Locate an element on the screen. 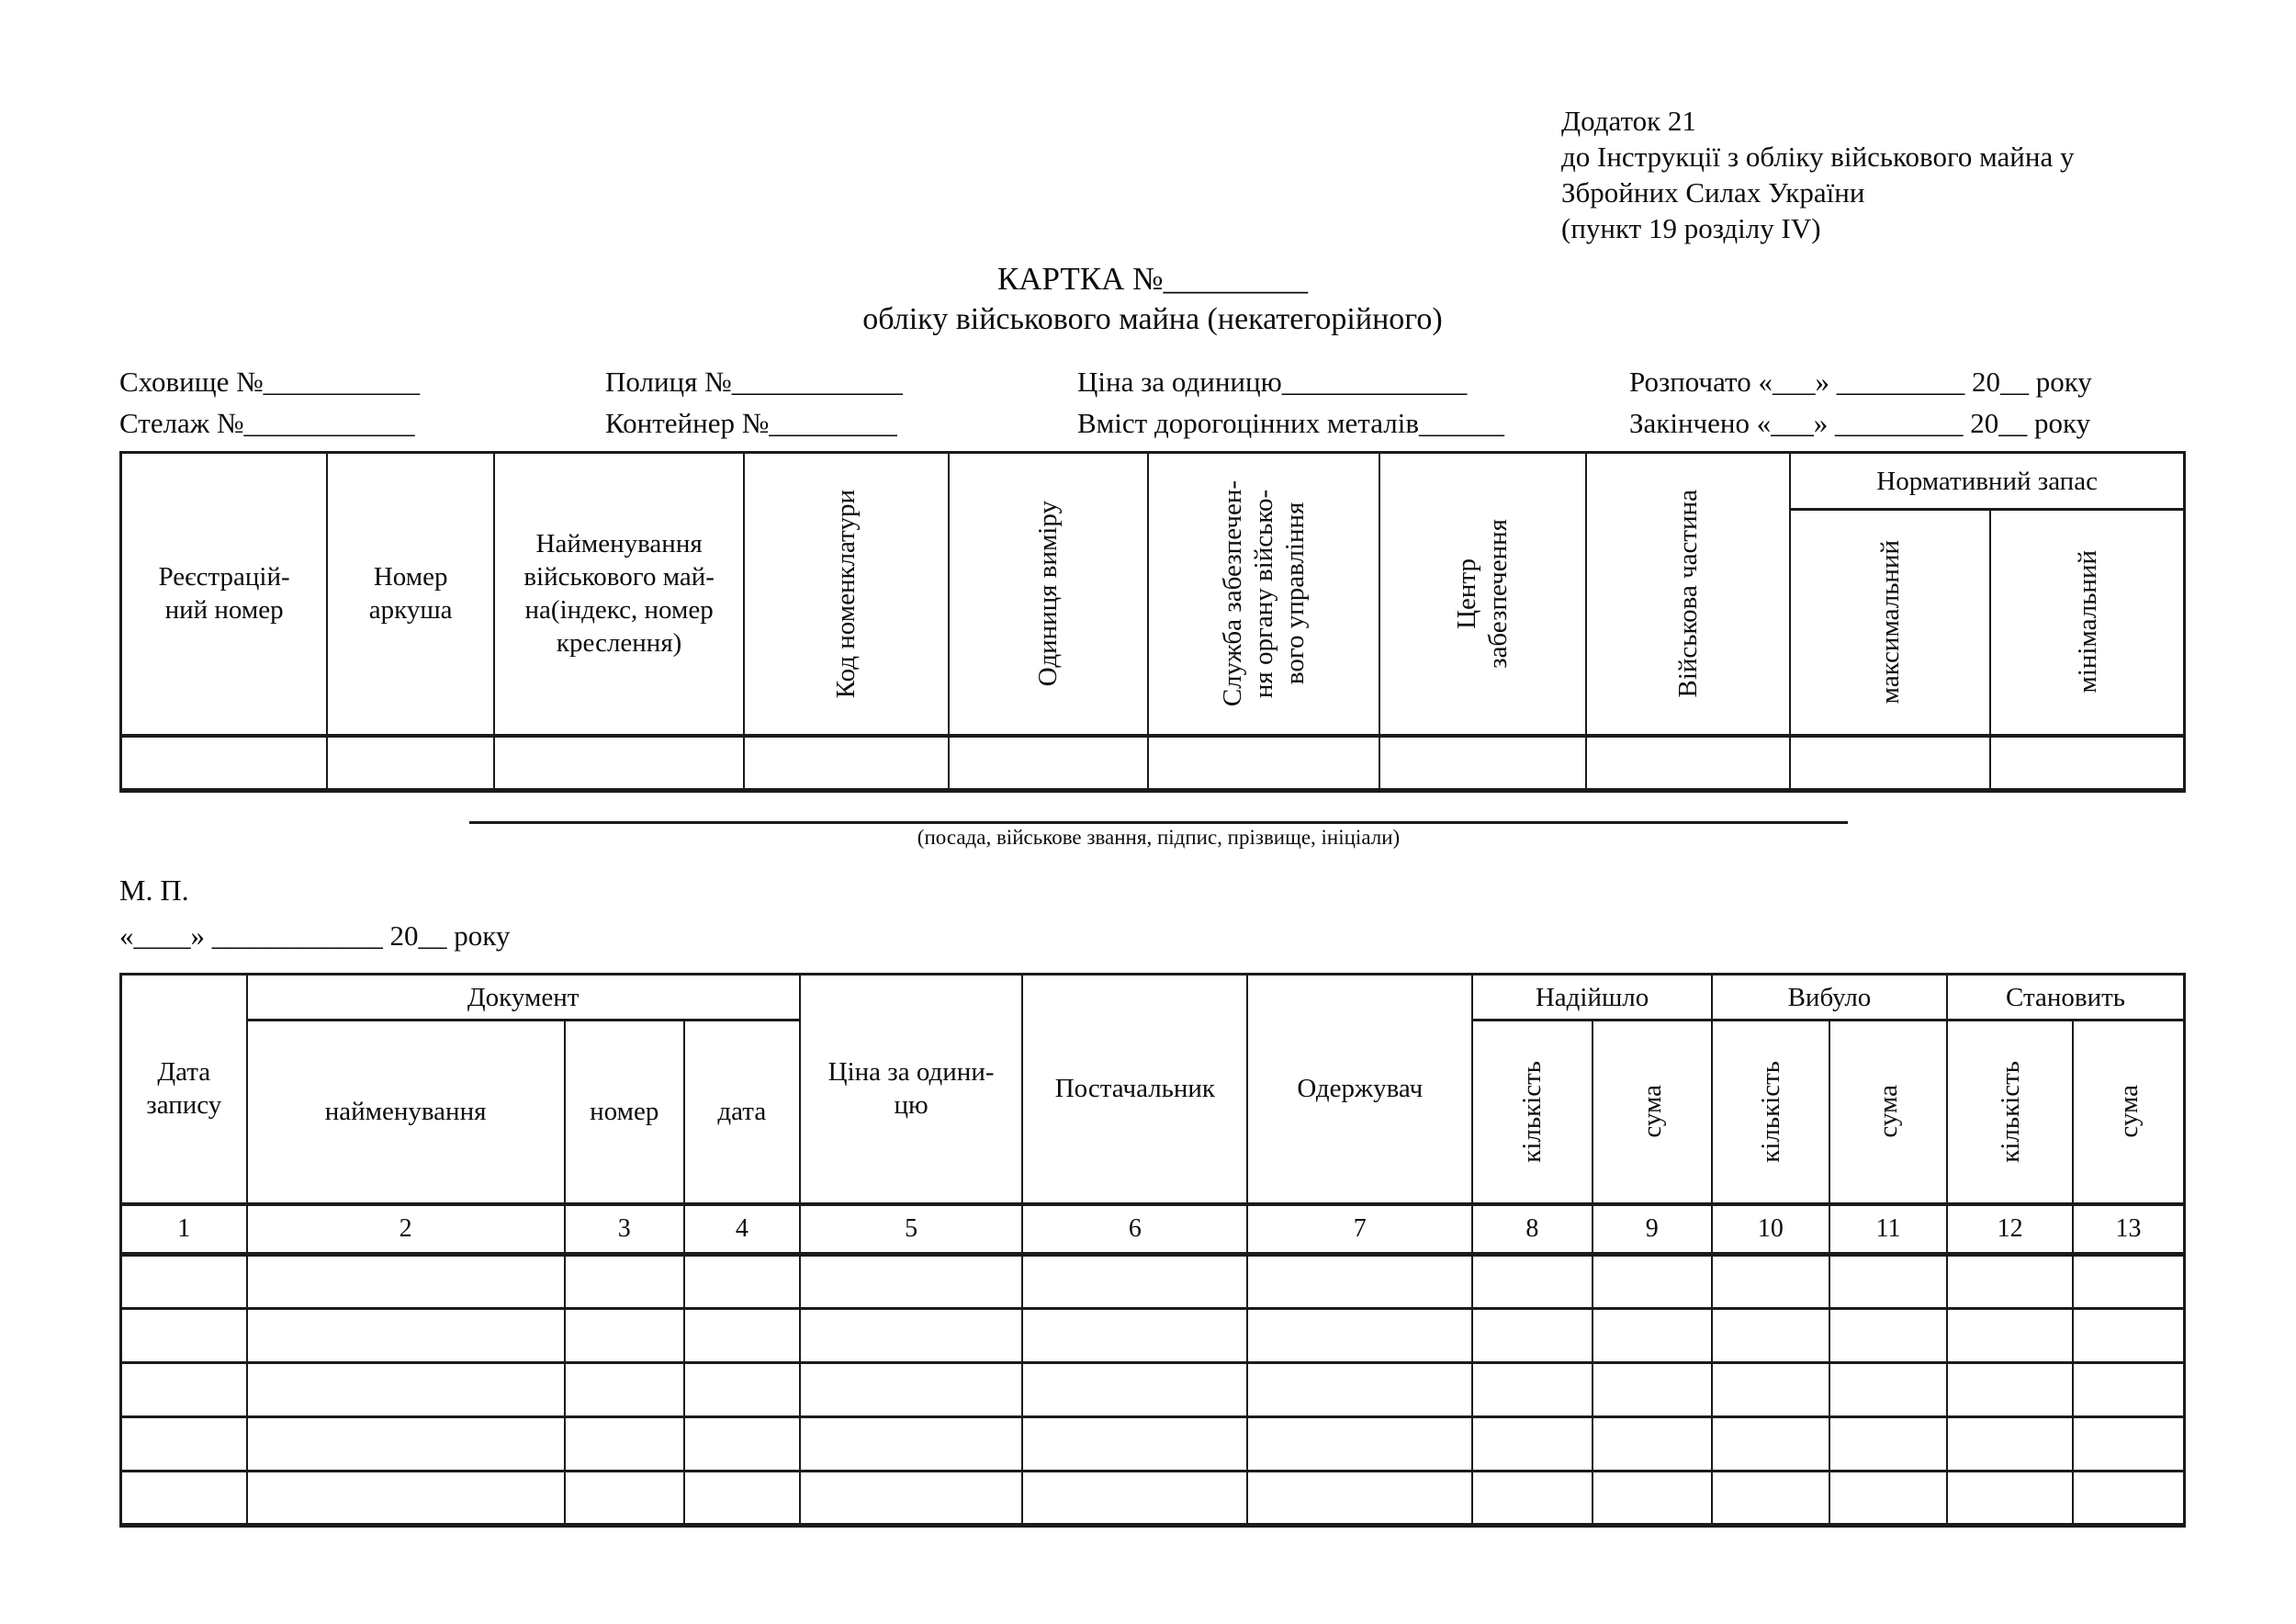  appendix-line: Збройних Силах України is located at coordinates (1713, 192).